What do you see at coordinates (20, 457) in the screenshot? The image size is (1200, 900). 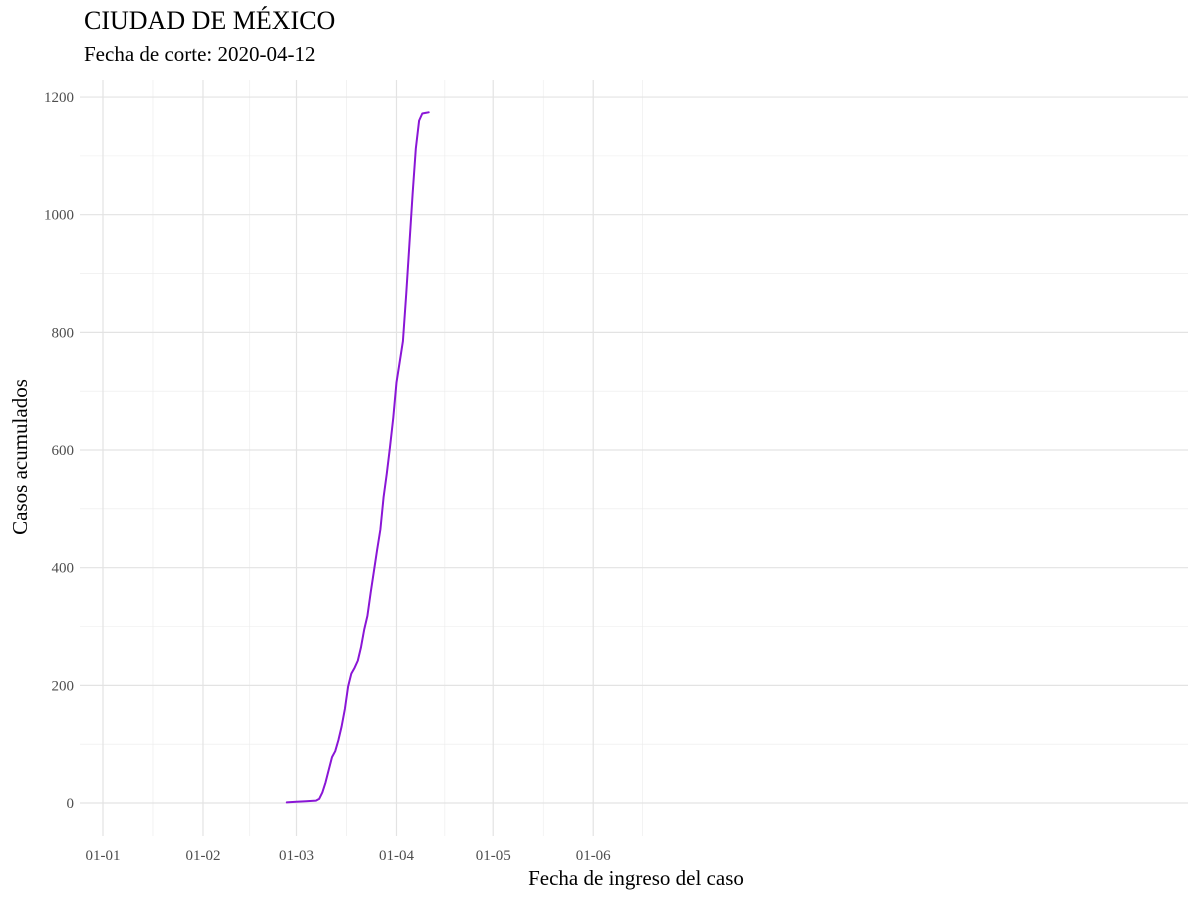 I see `y-axis-title: Casos acumulados` at bounding box center [20, 457].